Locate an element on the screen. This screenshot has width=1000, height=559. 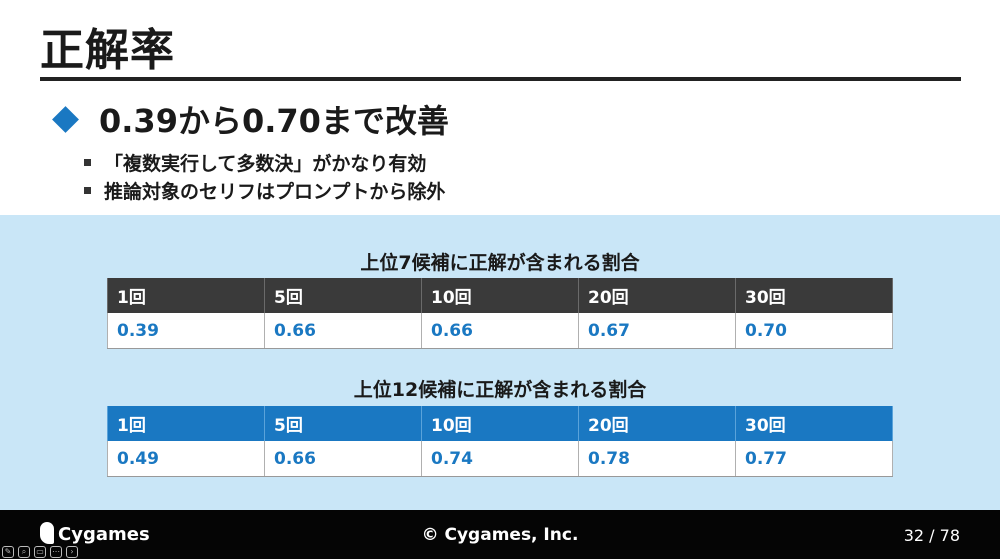
table-cell: 0.49 is located at coordinates (186, 459).